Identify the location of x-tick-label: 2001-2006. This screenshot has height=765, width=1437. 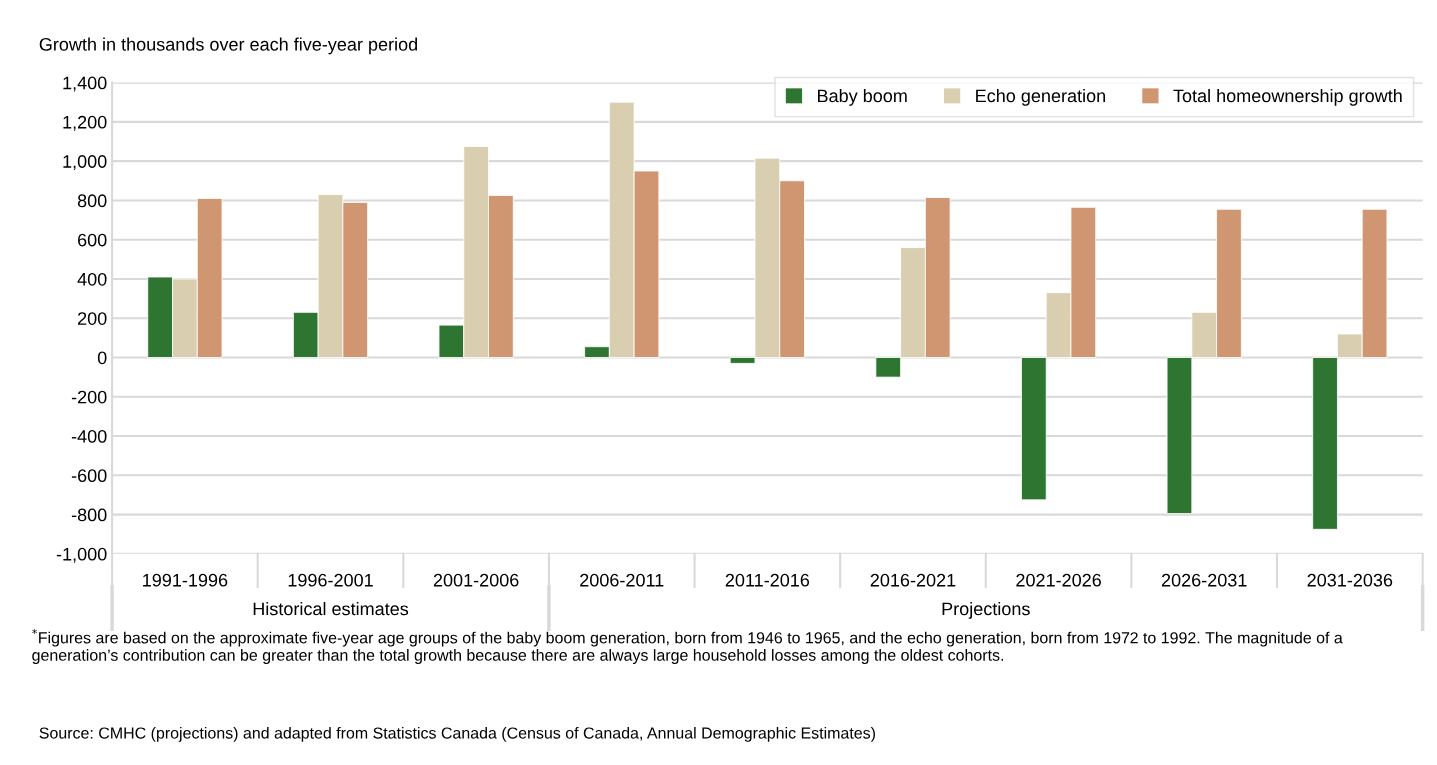
(476, 580).